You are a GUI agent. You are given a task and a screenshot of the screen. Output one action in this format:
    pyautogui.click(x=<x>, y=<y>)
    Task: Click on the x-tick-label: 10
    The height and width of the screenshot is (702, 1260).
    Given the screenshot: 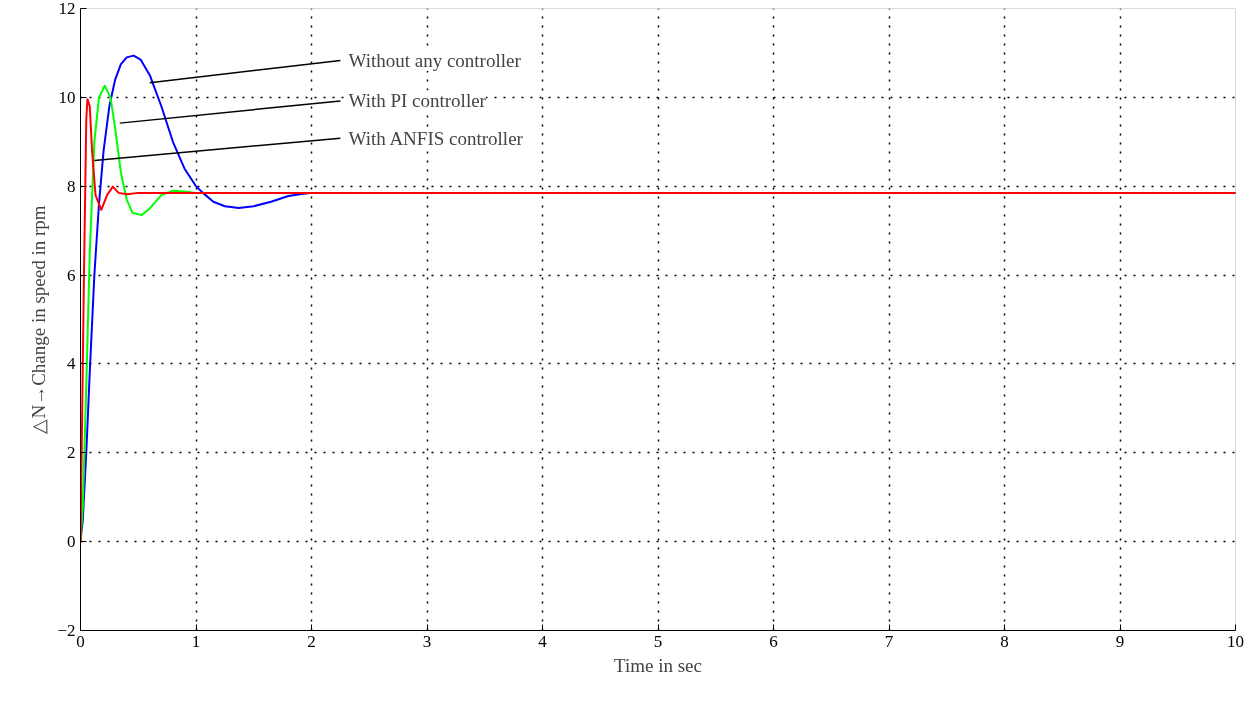 What is the action you would take?
    pyautogui.click(x=1235, y=641)
    